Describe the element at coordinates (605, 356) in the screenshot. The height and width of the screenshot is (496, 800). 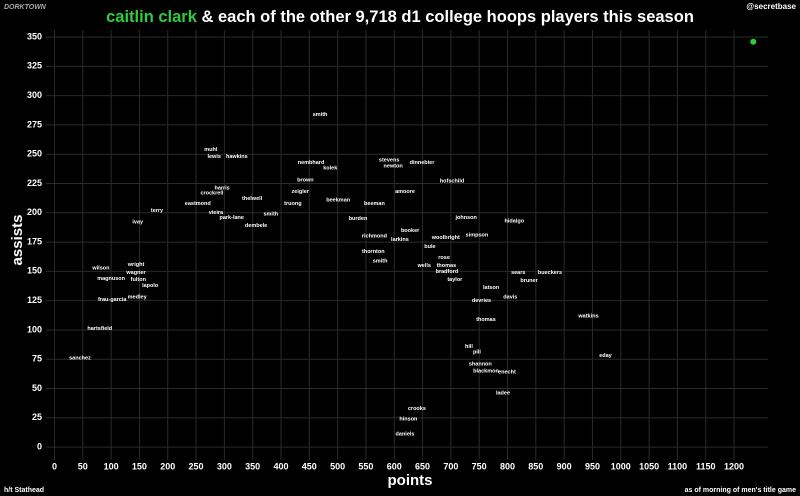
I see `player-label: eday` at that location.